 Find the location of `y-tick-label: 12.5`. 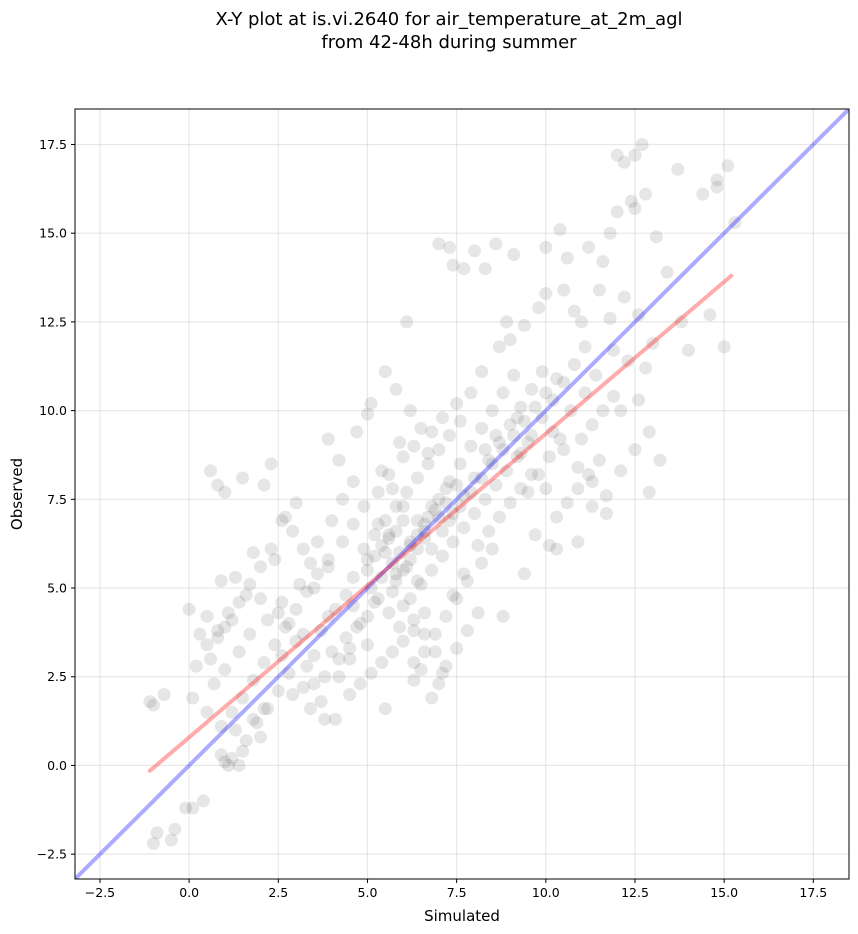

y-tick-label: 12.5 is located at coordinates (53, 321).